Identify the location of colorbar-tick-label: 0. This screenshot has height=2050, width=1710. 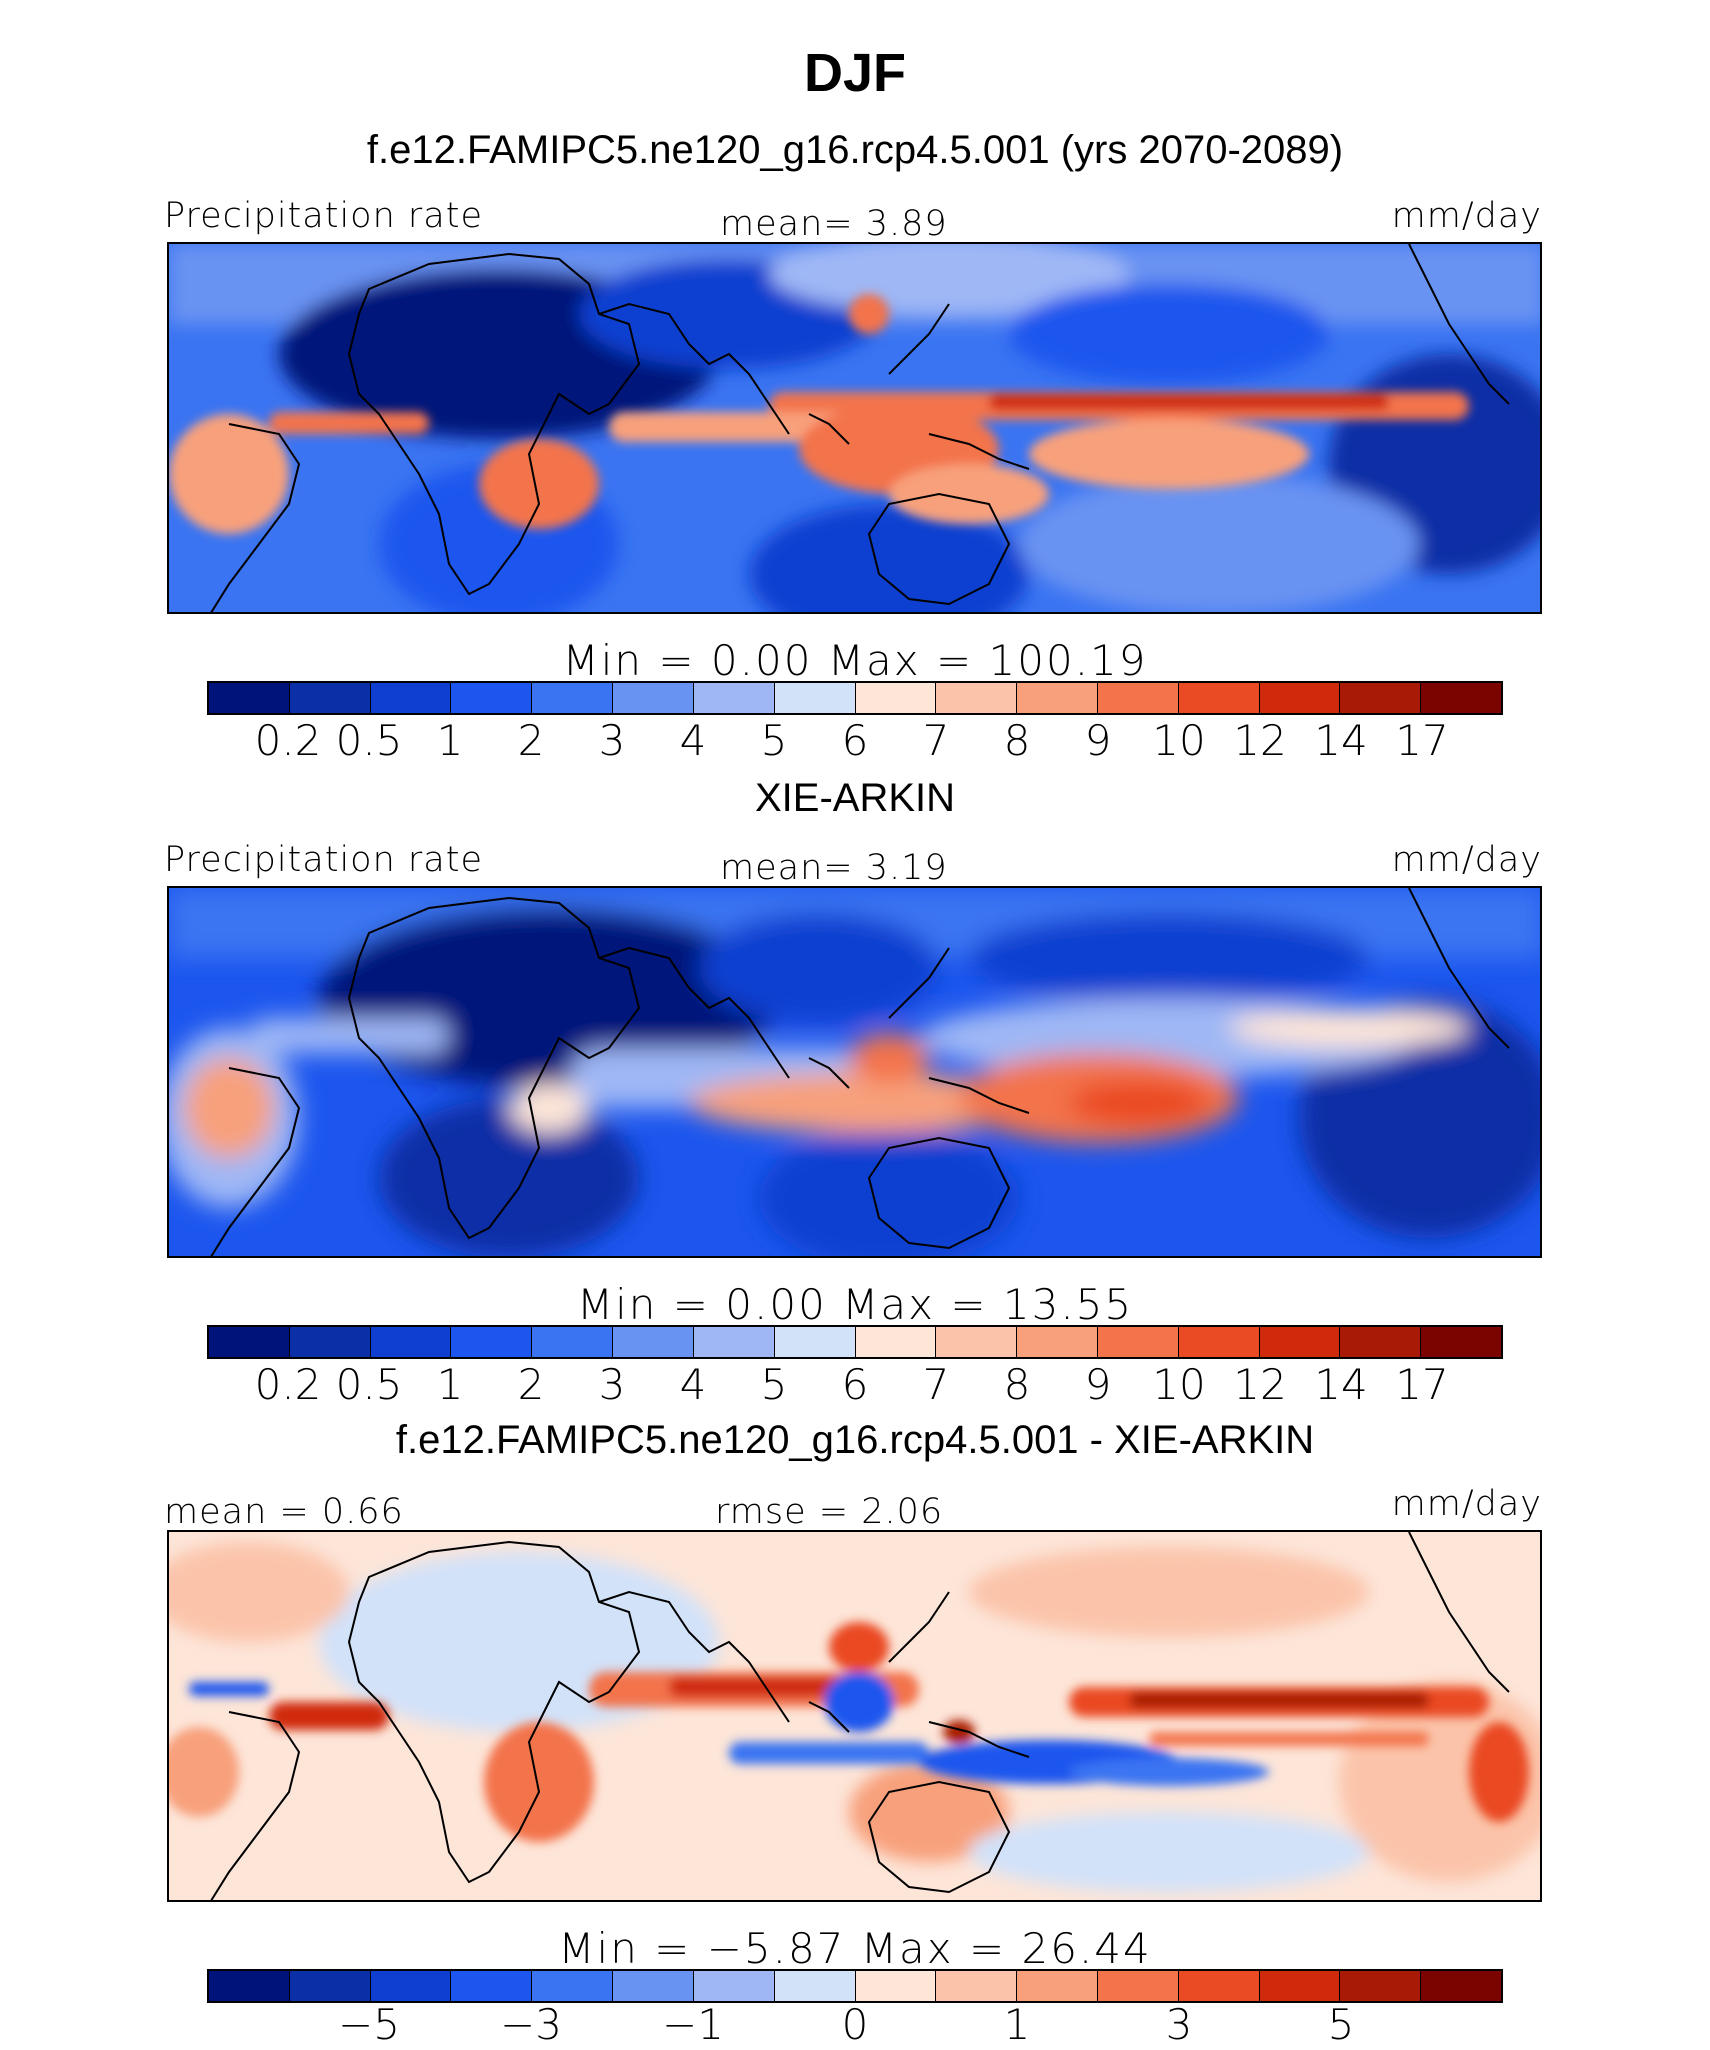
(855, 2024).